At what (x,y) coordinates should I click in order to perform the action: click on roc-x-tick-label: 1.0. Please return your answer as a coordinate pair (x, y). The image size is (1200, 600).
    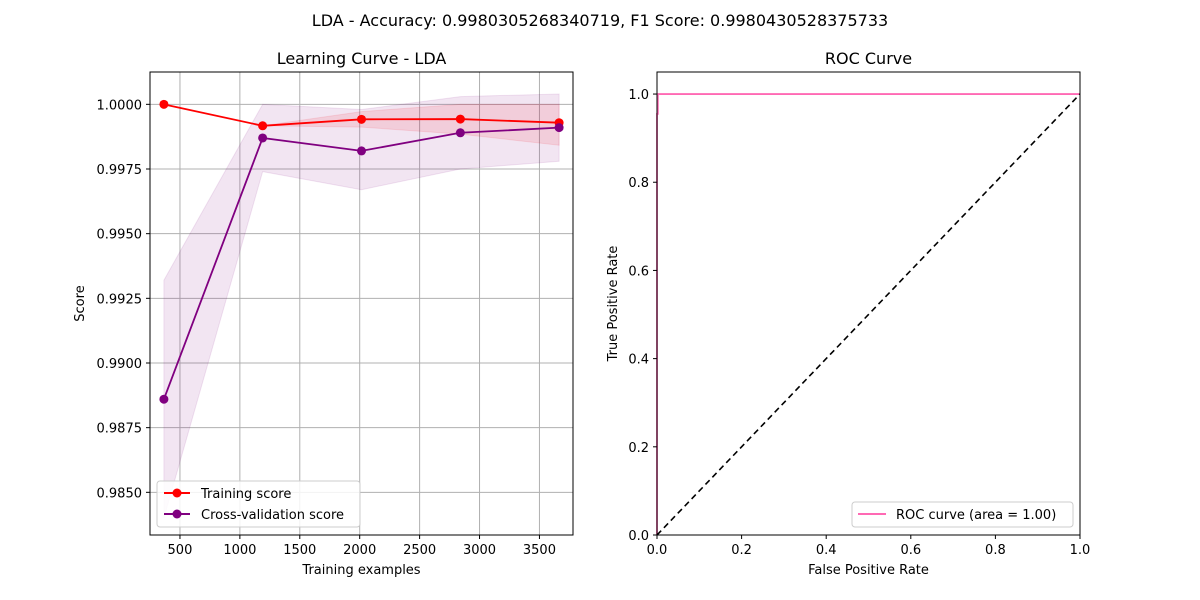
    Looking at the image, I should click on (1080, 550).